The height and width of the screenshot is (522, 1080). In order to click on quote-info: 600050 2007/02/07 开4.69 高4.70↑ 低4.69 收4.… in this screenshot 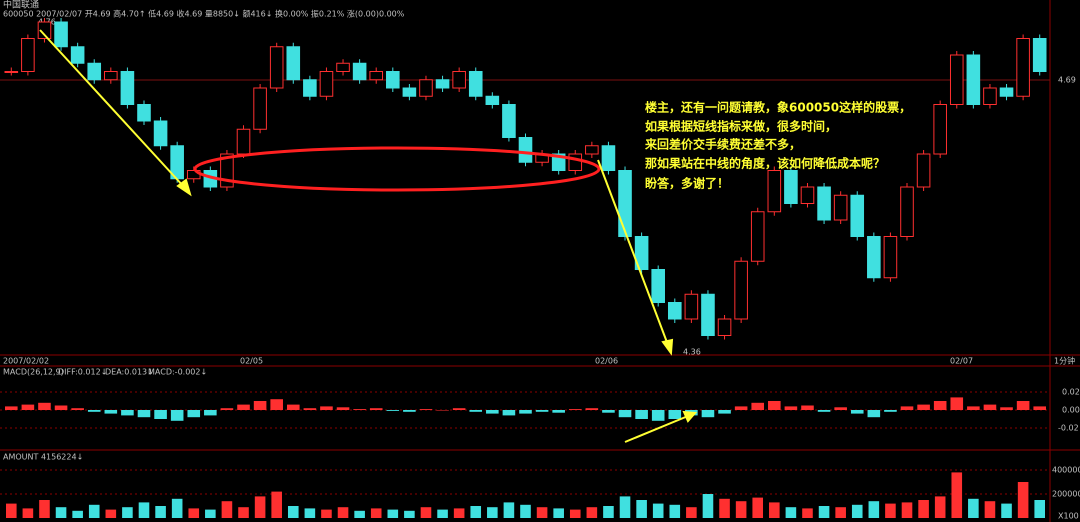, I will do `click(204, 14)`.